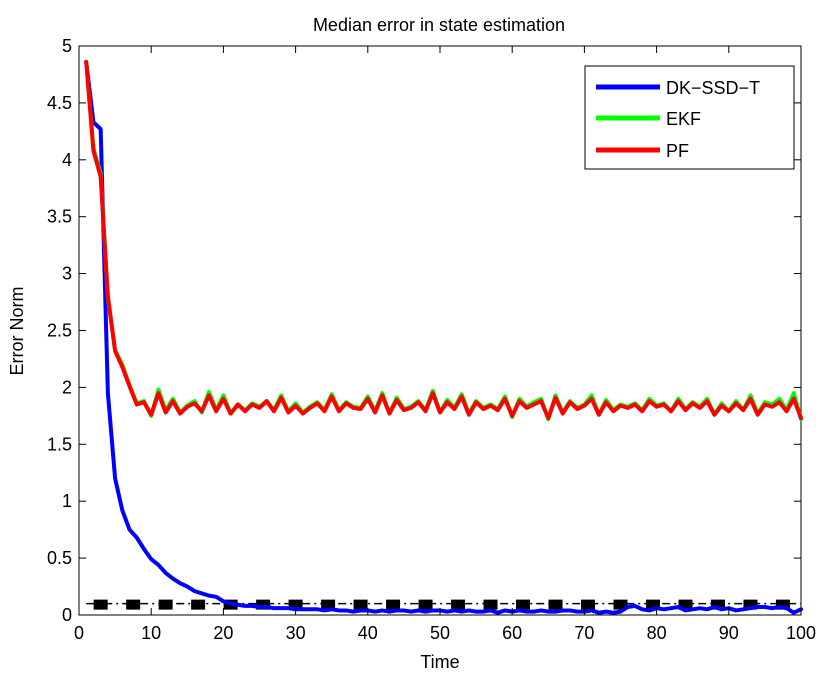  I want to click on x-tick-label: 50, so click(440, 633).